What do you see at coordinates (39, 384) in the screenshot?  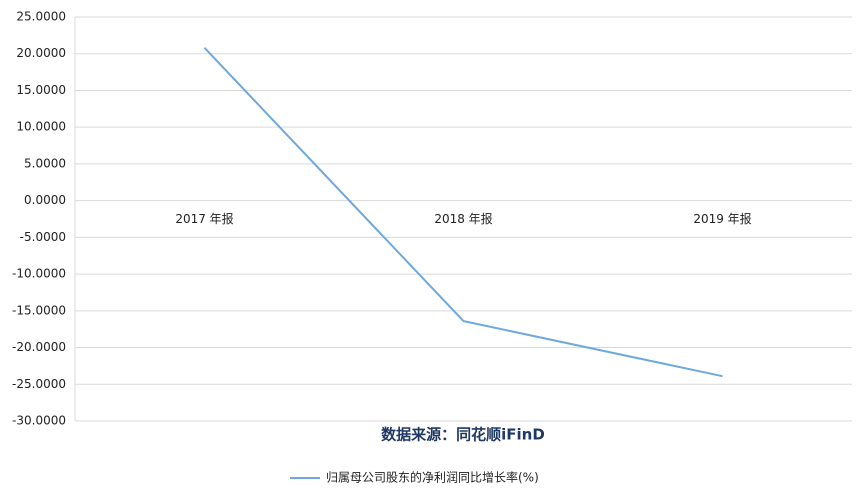 I see `y-tick-label: -25.0000` at bounding box center [39, 384].